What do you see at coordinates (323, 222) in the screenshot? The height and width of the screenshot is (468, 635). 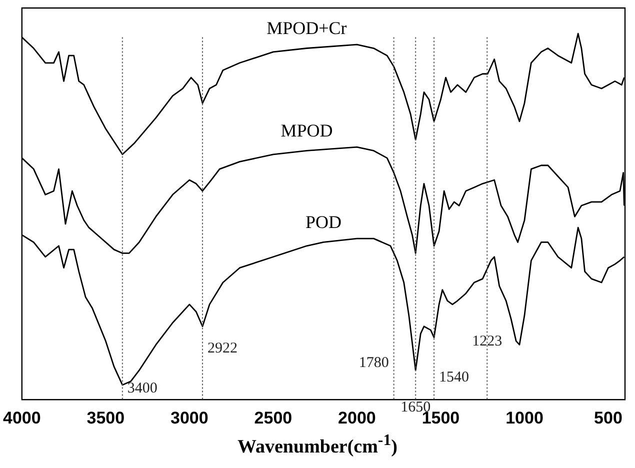 I see `series-label: POD` at bounding box center [323, 222].